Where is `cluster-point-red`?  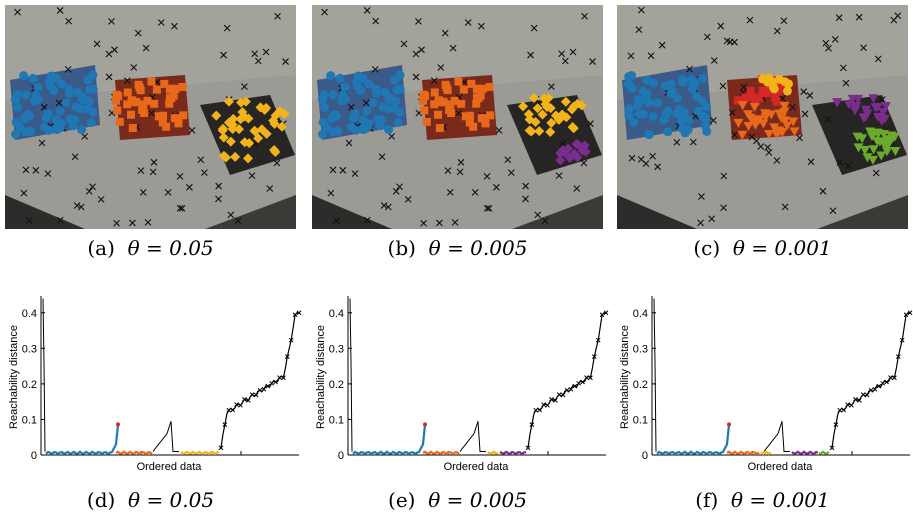
cluster-point-red is located at coordinates (745, 97).